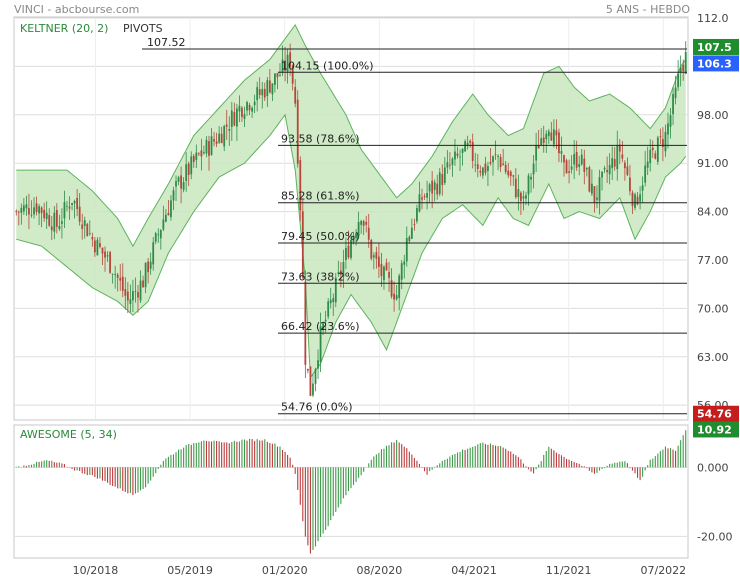  I want to click on oscillator-value-badge, so click(716, 429).